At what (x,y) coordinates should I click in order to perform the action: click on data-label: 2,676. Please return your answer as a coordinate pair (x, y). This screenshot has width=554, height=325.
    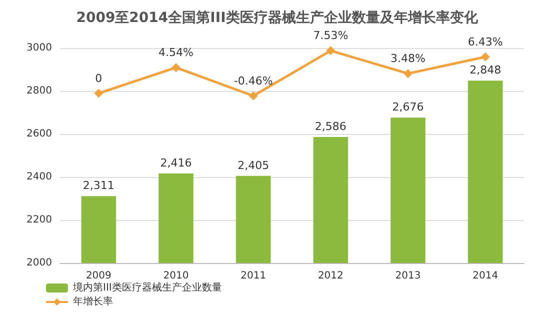
    Looking at the image, I should click on (408, 107).